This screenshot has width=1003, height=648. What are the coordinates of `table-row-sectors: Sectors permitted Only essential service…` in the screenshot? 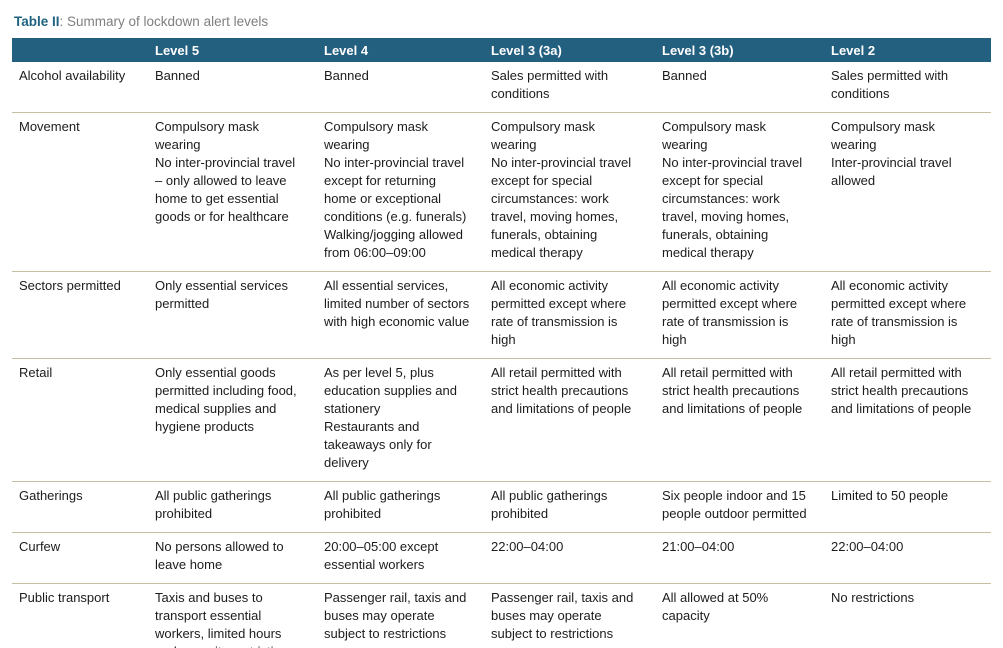 It's located at (501, 315).